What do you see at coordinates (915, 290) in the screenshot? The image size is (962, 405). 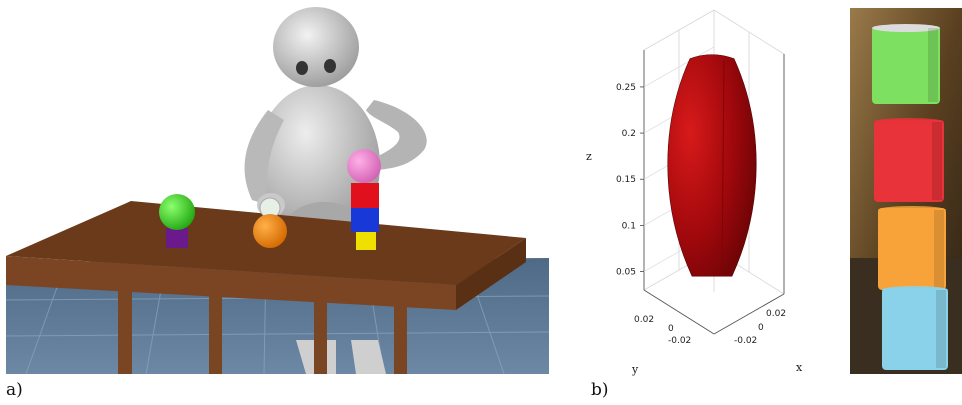 I see `blue-cylinder-rim` at bounding box center [915, 290].